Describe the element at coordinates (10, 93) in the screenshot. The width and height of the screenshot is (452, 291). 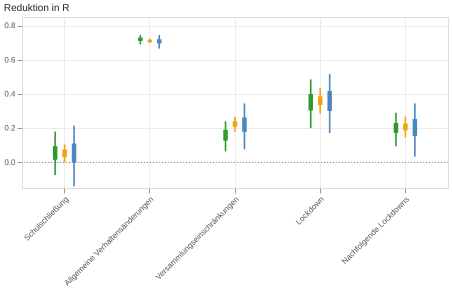
I see `y-tick-label: 0.4` at that location.